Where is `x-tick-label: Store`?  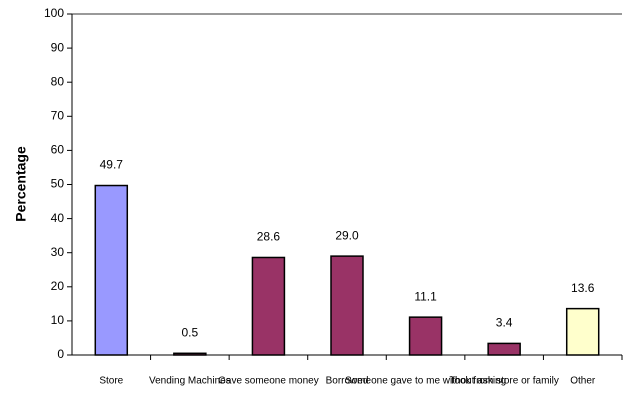 x-tick-label: Store is located at coordinates (111, 381).